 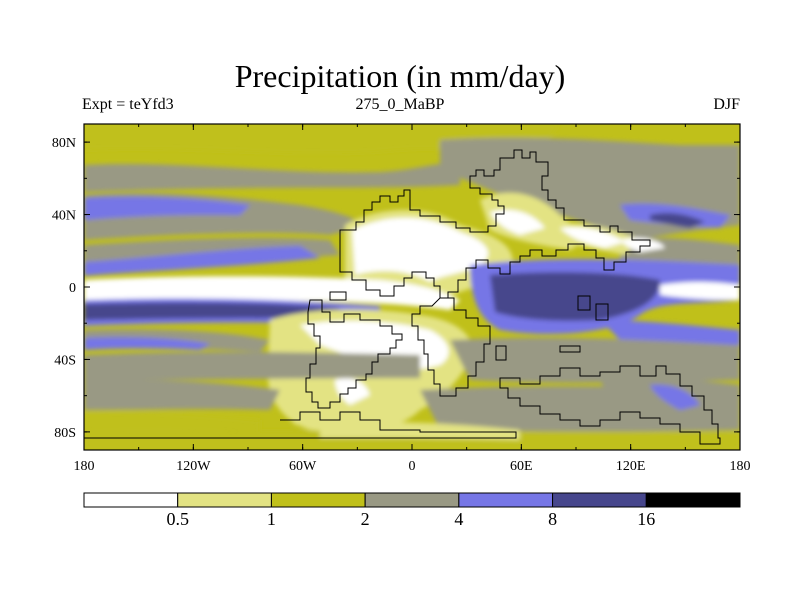 I want to click on lat-tick-label: 0, so click(x=72, y=288).